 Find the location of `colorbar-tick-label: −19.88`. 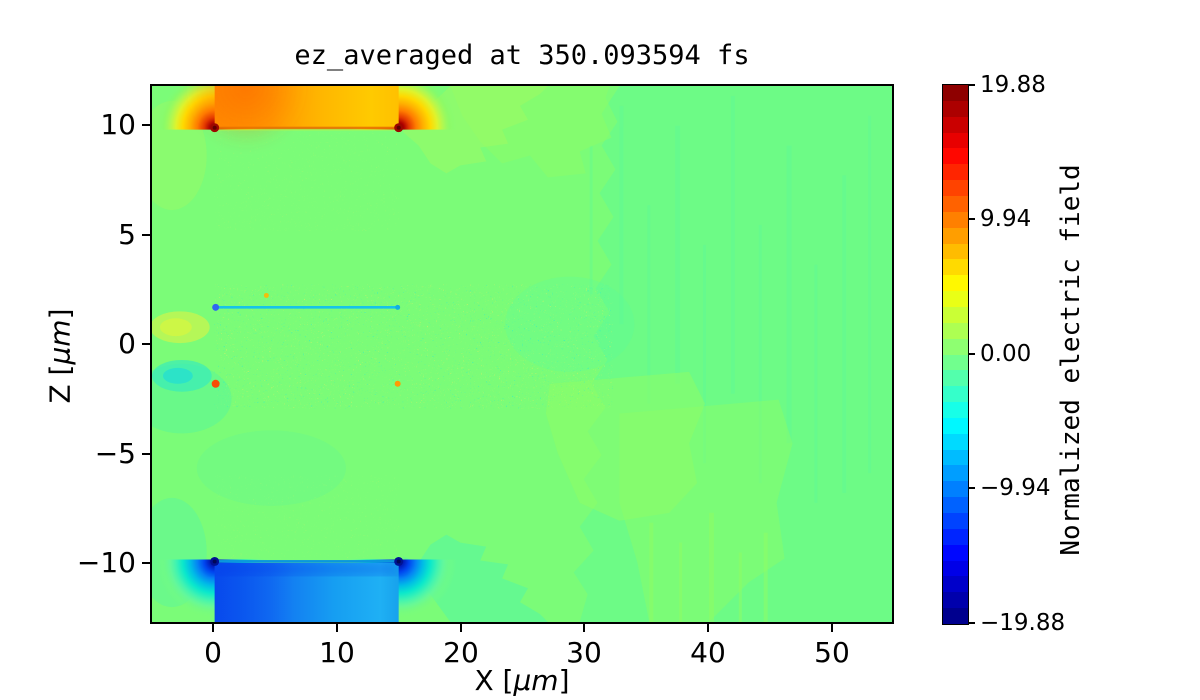

colorbar-tick-label: −19.88 is located at coordinates (1023, 623).